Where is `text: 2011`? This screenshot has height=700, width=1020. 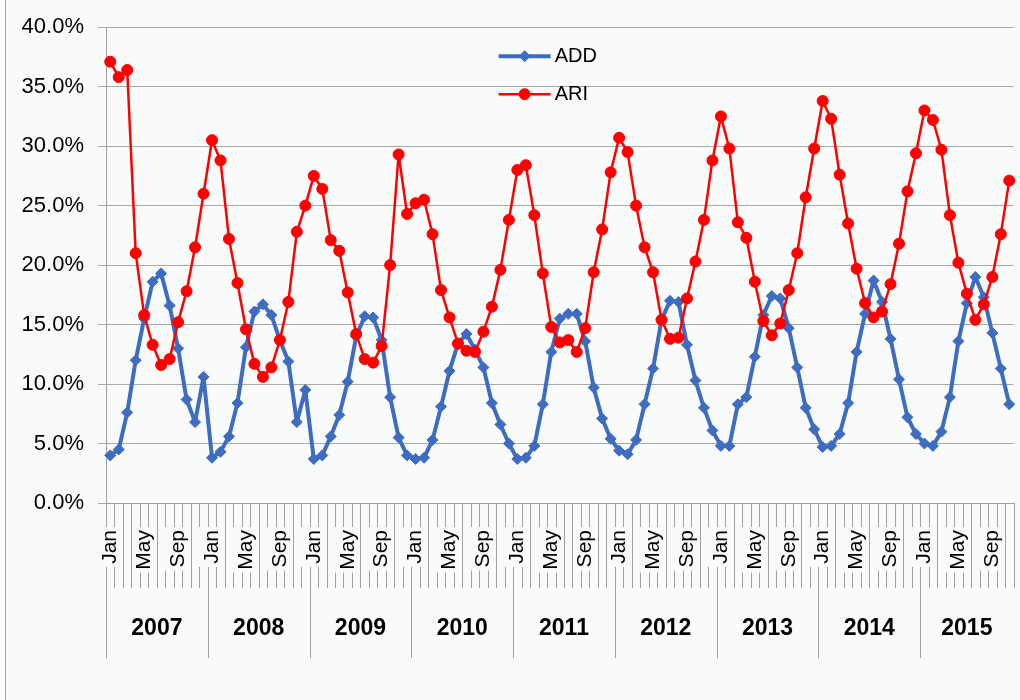 text: 2011 is located at coordinates (564, 627).